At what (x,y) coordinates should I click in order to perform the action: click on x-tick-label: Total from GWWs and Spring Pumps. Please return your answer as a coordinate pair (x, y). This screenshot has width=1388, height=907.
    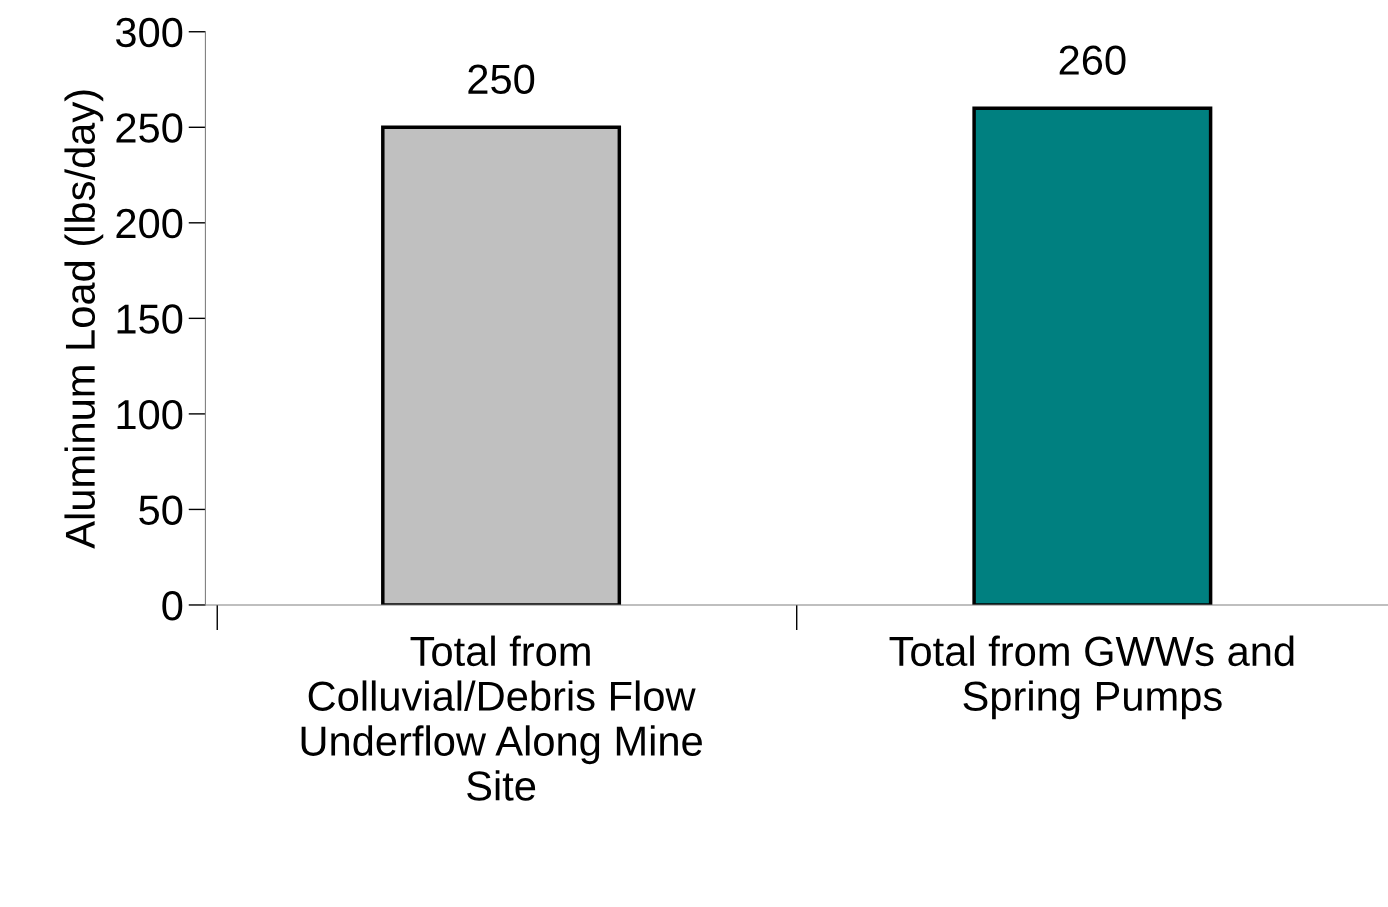
    Looking at the image, I should click on (1091, 677).